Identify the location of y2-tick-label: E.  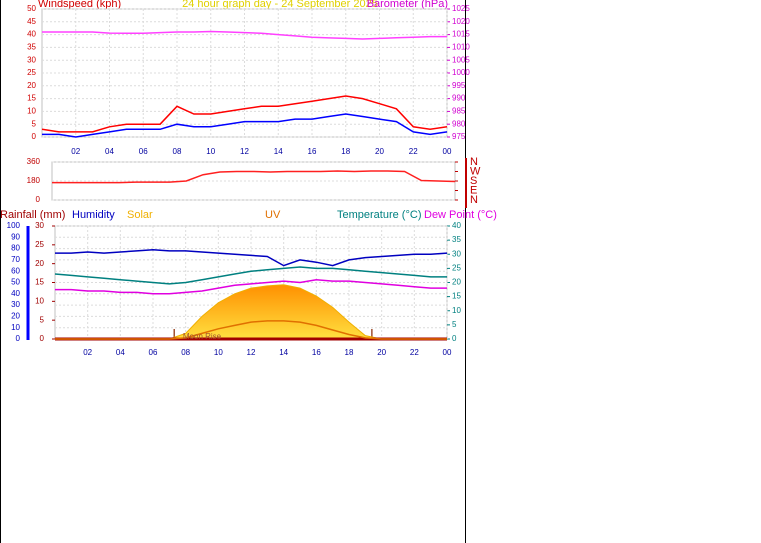
(473, 190).